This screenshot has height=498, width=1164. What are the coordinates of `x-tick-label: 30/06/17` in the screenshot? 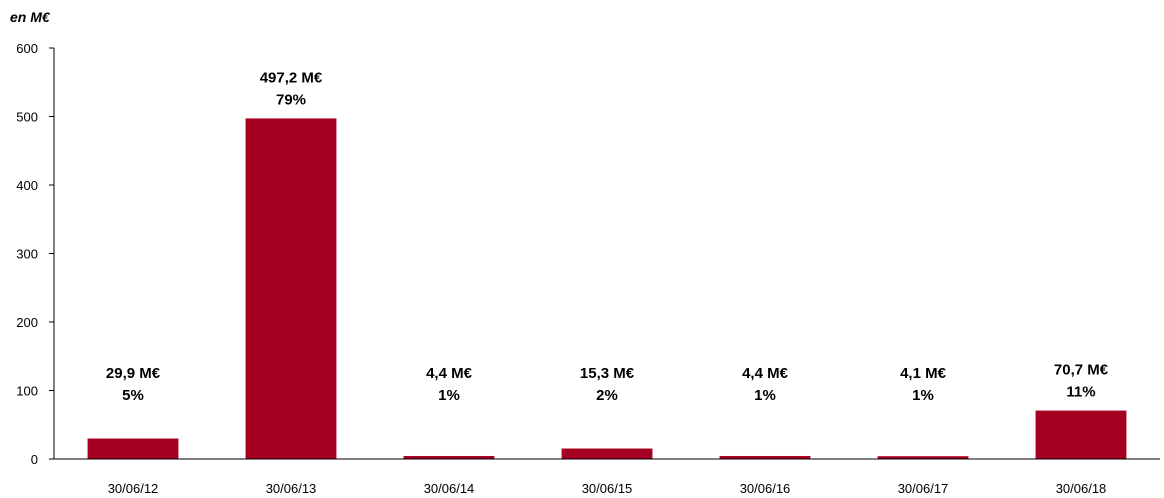 It's located at (923, 488).